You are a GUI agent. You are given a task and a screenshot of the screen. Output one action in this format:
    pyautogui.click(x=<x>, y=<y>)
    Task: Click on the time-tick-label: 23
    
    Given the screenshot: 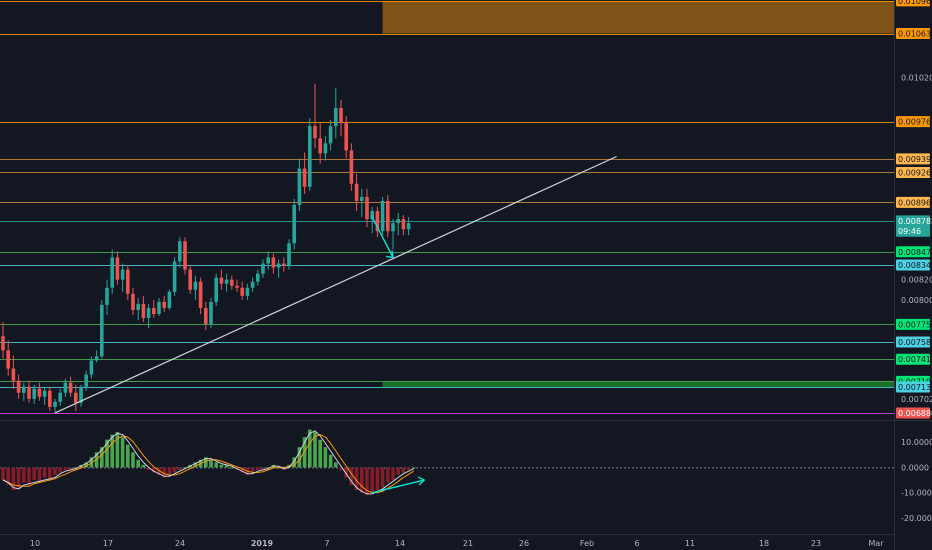 What is the action you would take?
    pyautogui.click(x=816, y=543)
    